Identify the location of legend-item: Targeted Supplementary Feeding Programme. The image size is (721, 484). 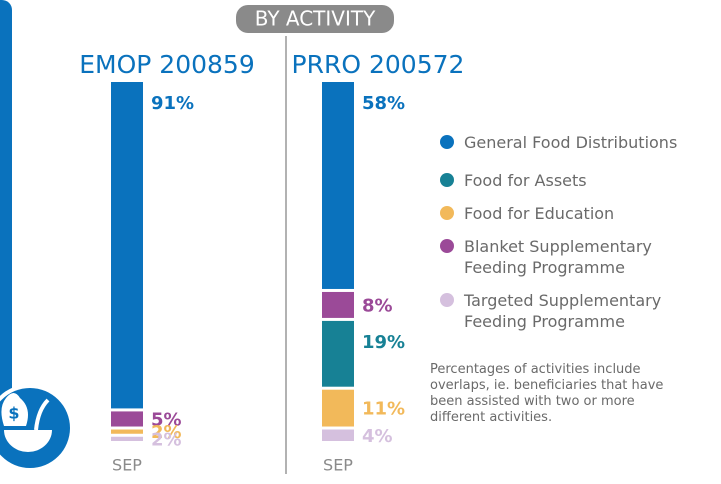
(572, 311).